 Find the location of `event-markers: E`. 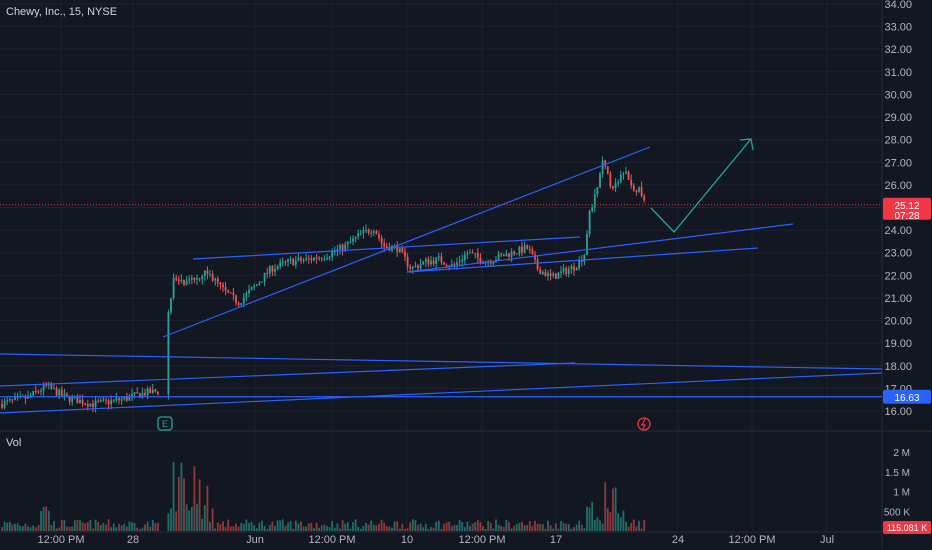

event-markers: E is located at coordinates (404, 423).